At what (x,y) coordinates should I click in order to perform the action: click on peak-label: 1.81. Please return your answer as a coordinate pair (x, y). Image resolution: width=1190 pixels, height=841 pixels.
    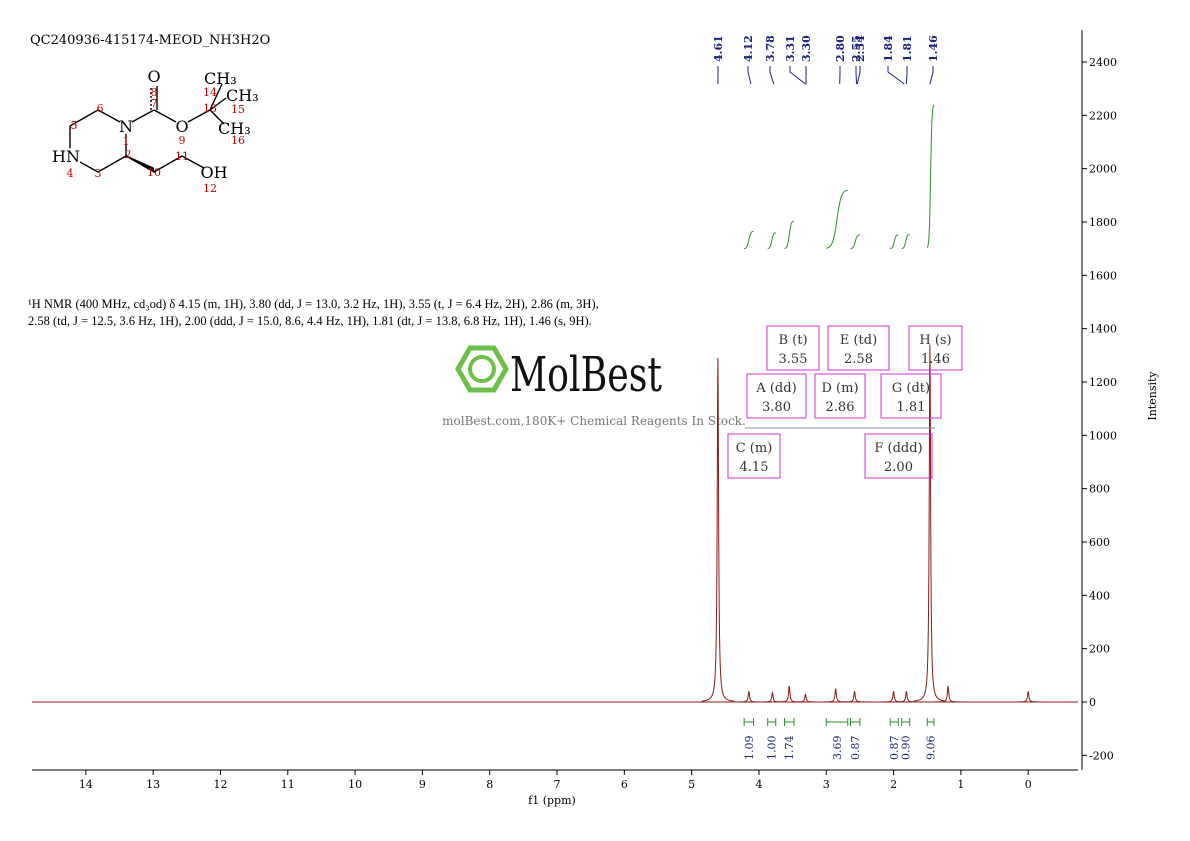
    Looking at the image, I should click on (907, 48).